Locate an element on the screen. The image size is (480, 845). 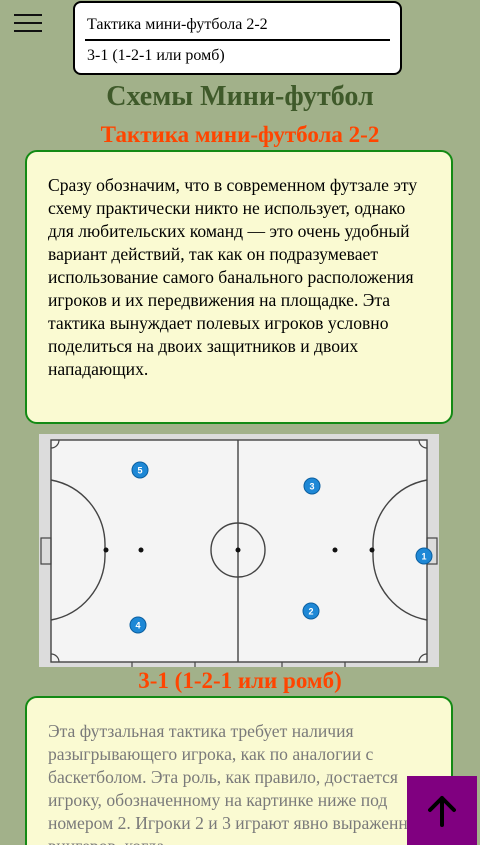
toc-divider is located at coordinates (237, 40).